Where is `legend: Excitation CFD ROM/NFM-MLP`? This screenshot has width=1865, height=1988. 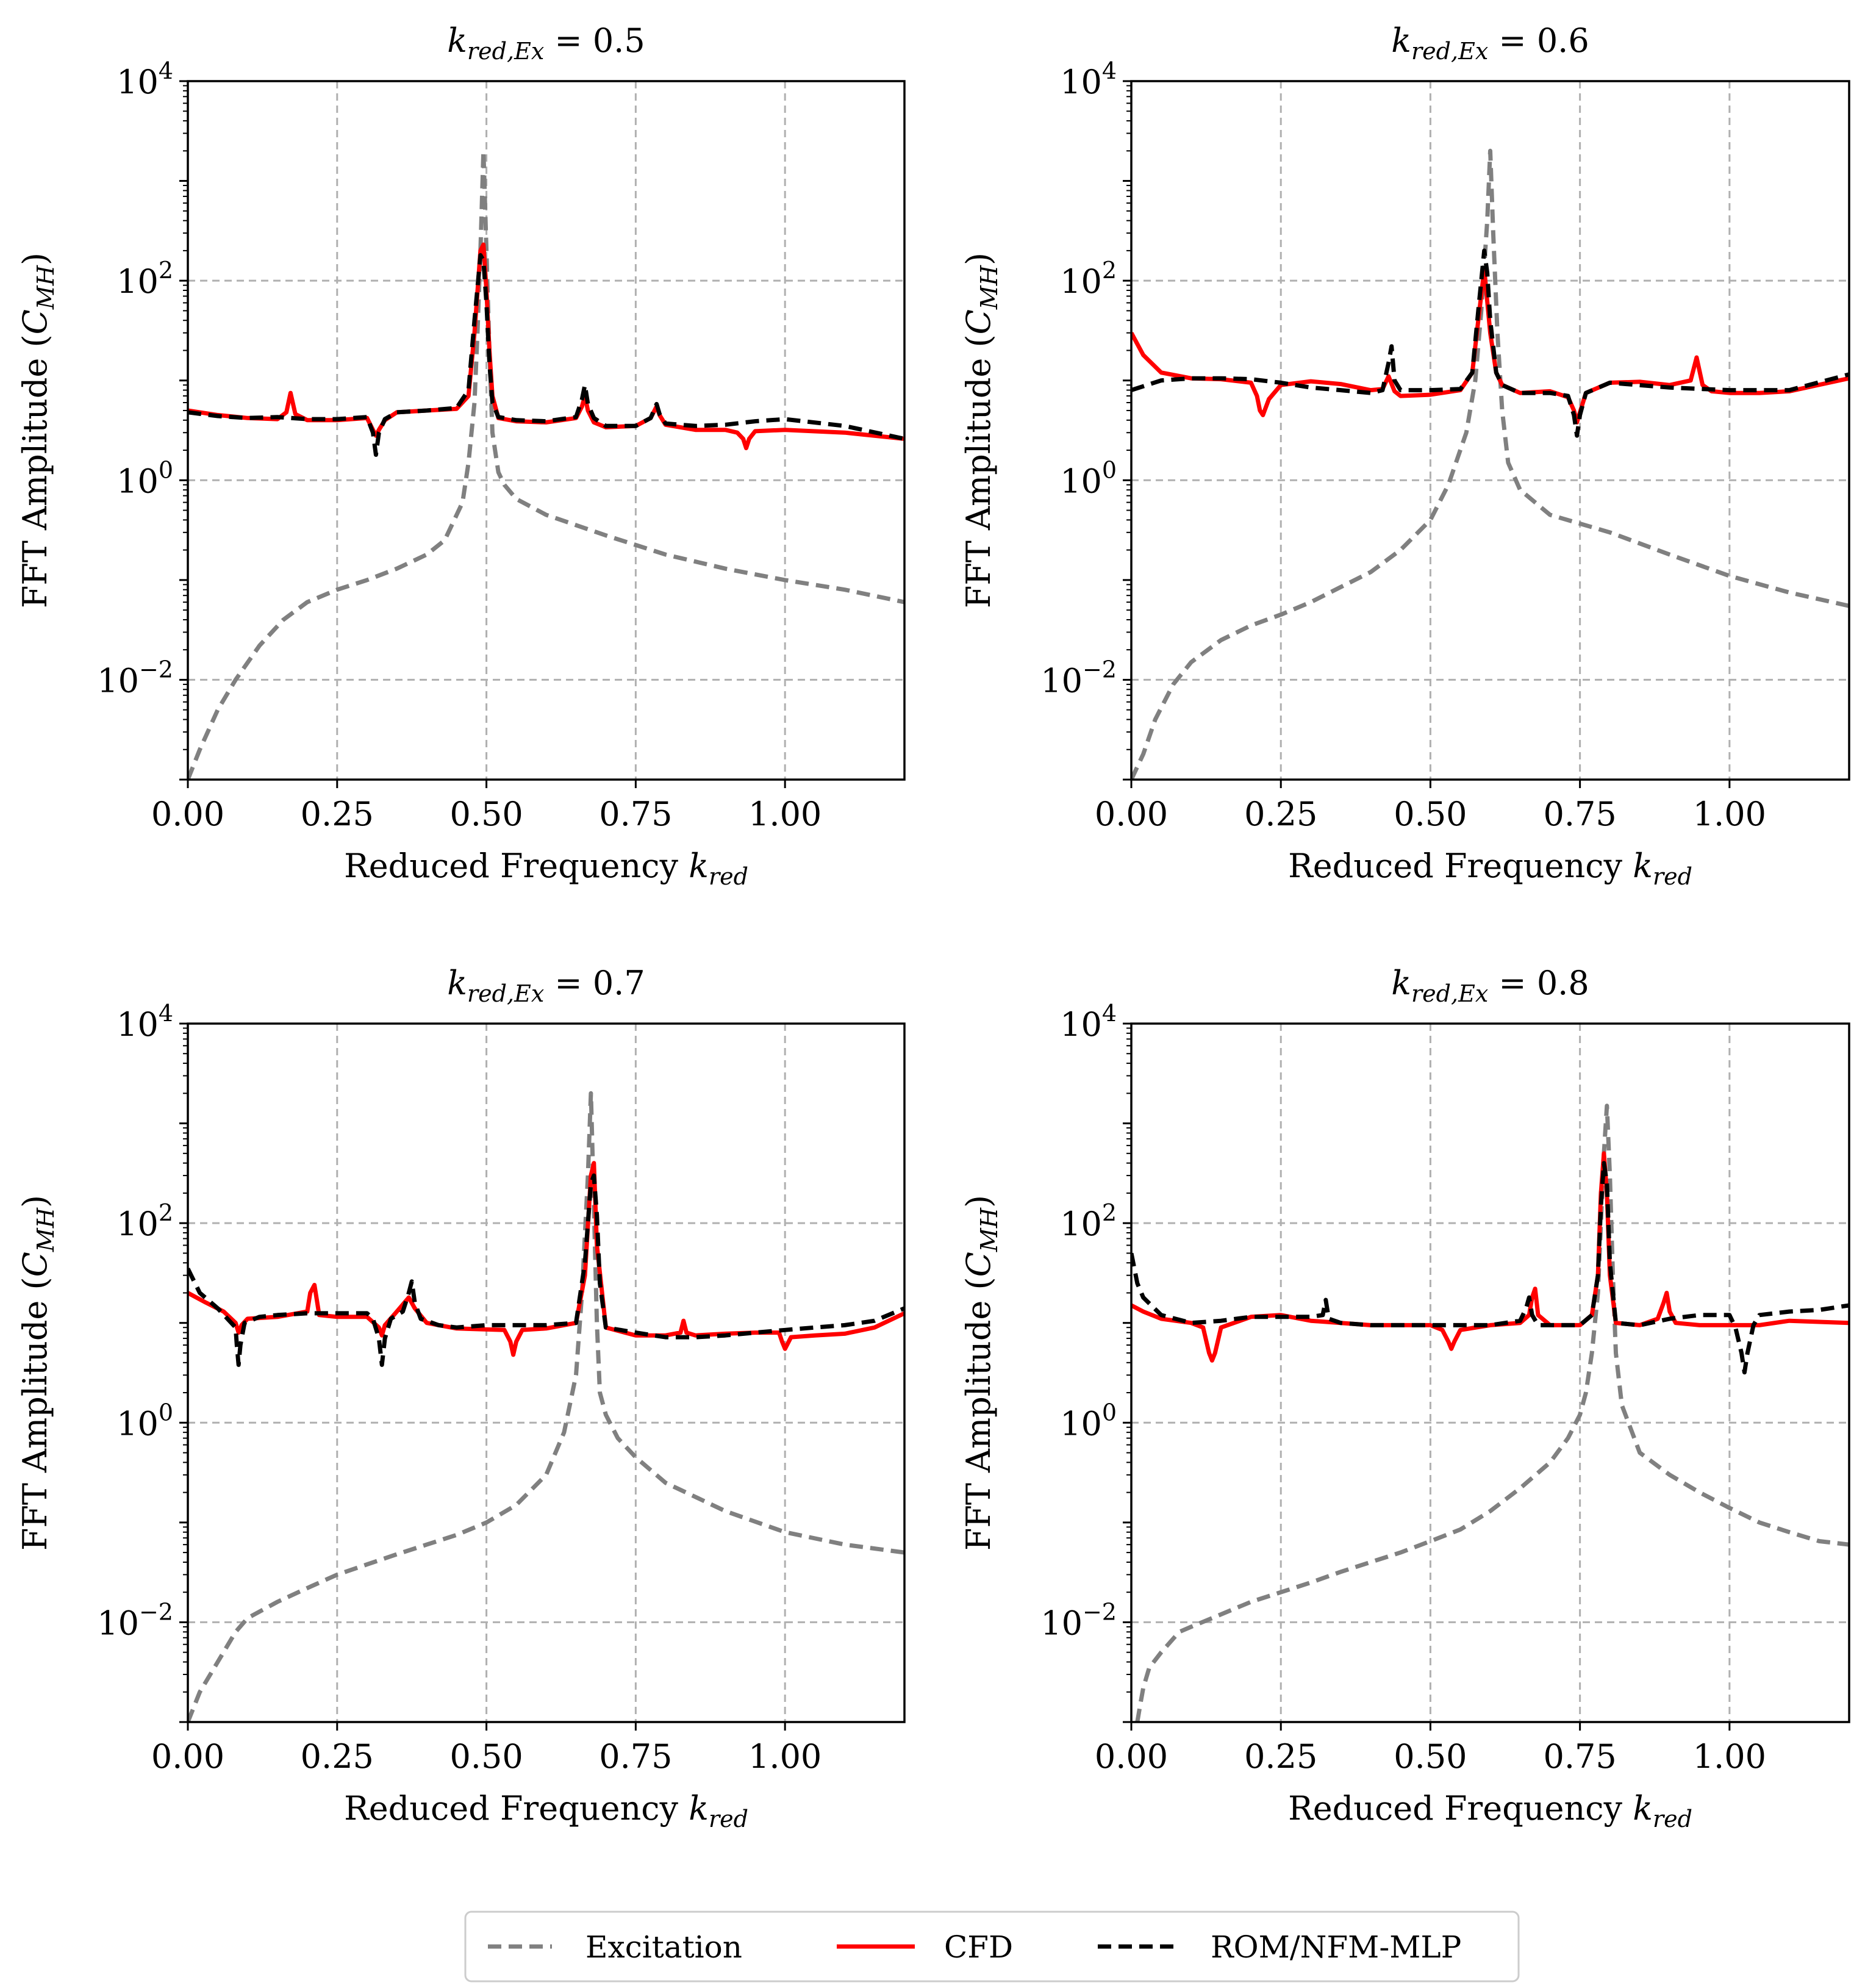 legend: Excitation CFD ROM/NFM-MLP is located at coordinates (992, 1947).